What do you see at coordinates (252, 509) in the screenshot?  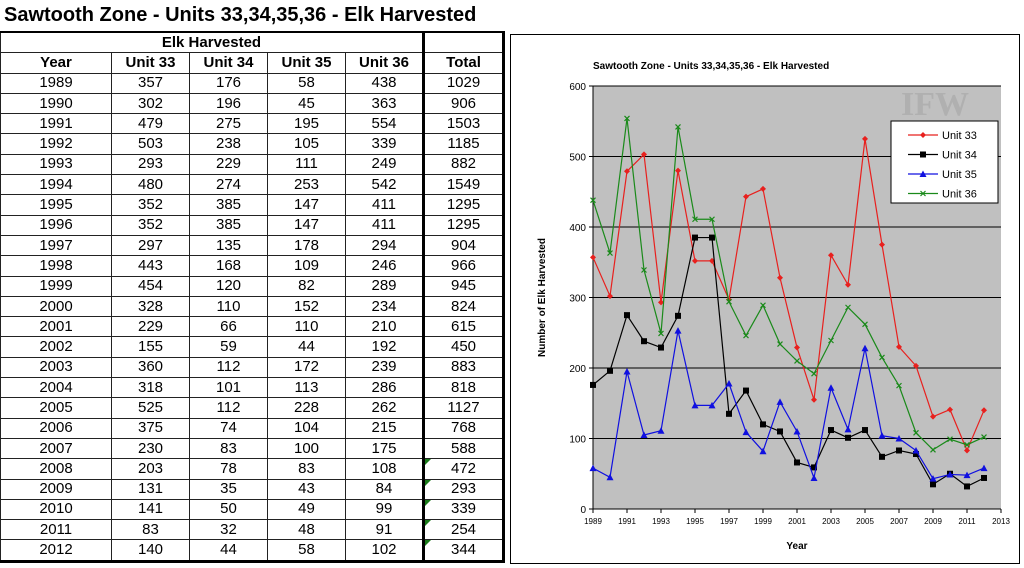 I see `table-row: 2010 141 50 49 99 339` at bounding box center [252, 509].